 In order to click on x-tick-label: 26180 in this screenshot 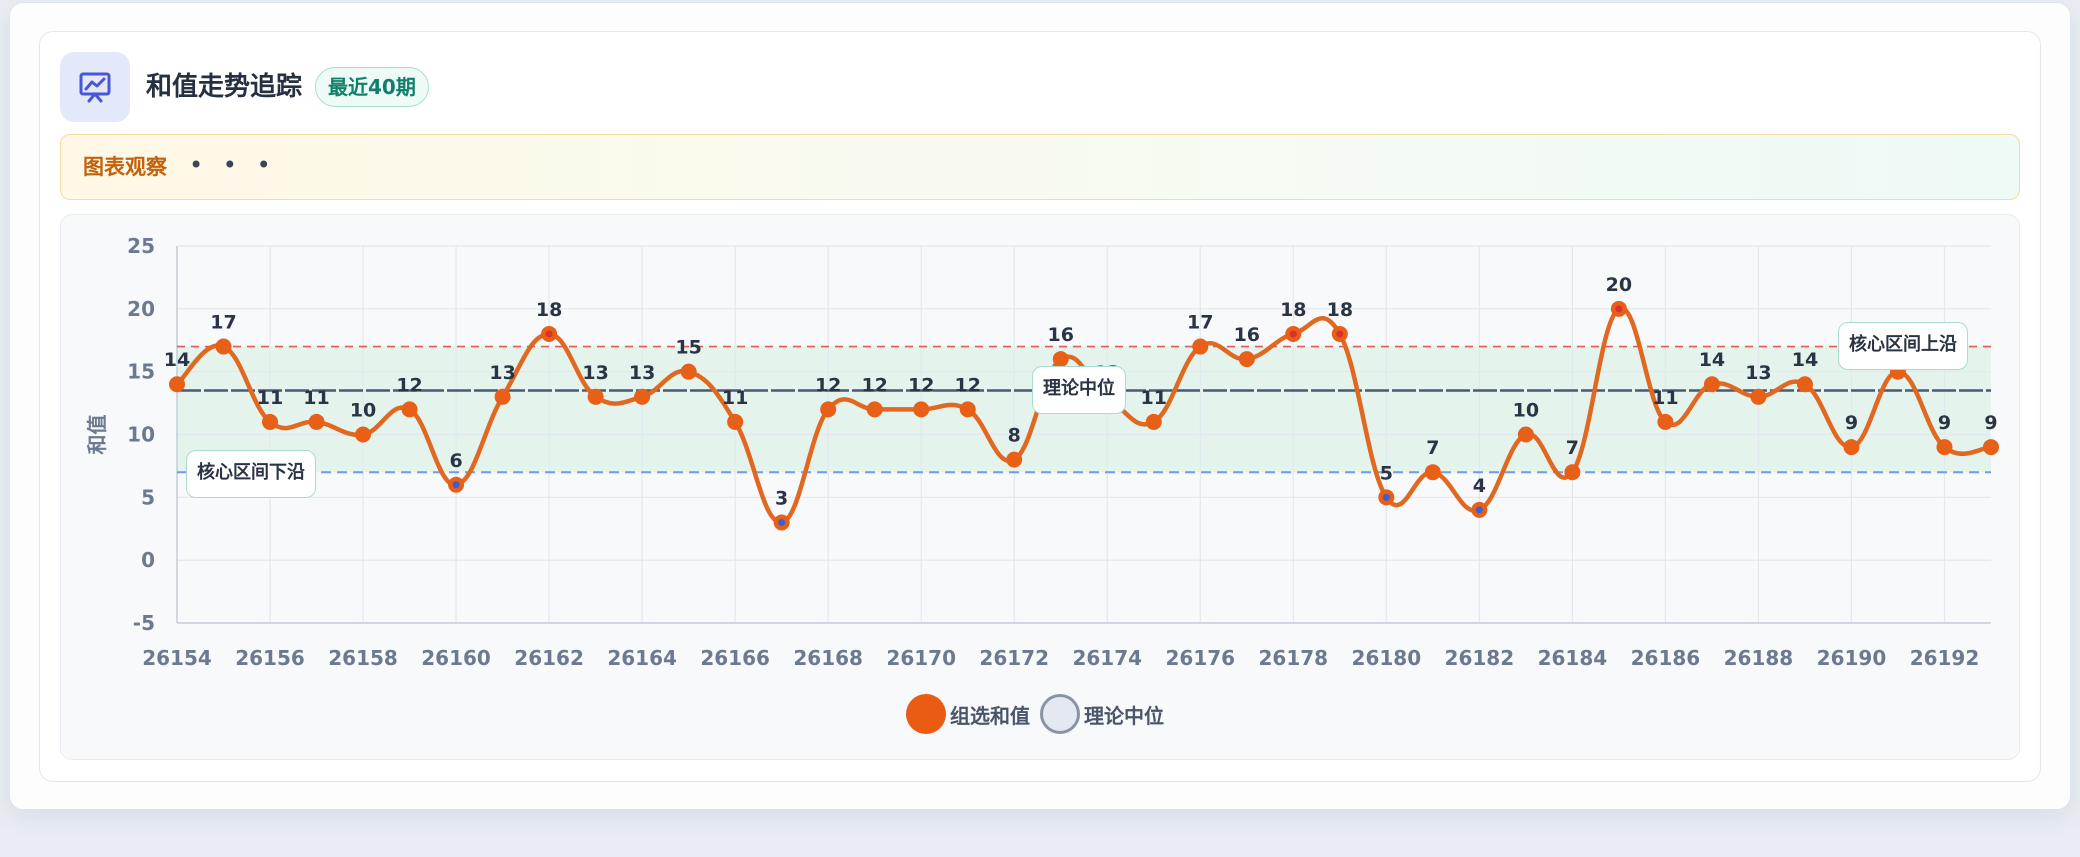, I will do `click(1387, 658)`.